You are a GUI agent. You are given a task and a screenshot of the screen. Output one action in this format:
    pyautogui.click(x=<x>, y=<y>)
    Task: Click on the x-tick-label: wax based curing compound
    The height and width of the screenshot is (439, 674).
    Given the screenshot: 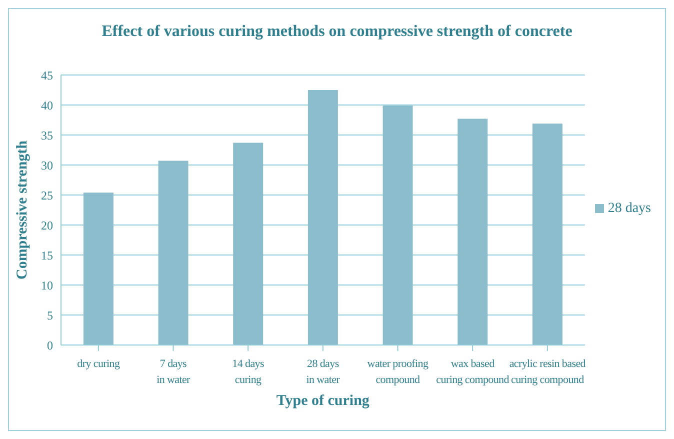 What is the action you would take?
    pyautogui.click(x=473, y=372)
    